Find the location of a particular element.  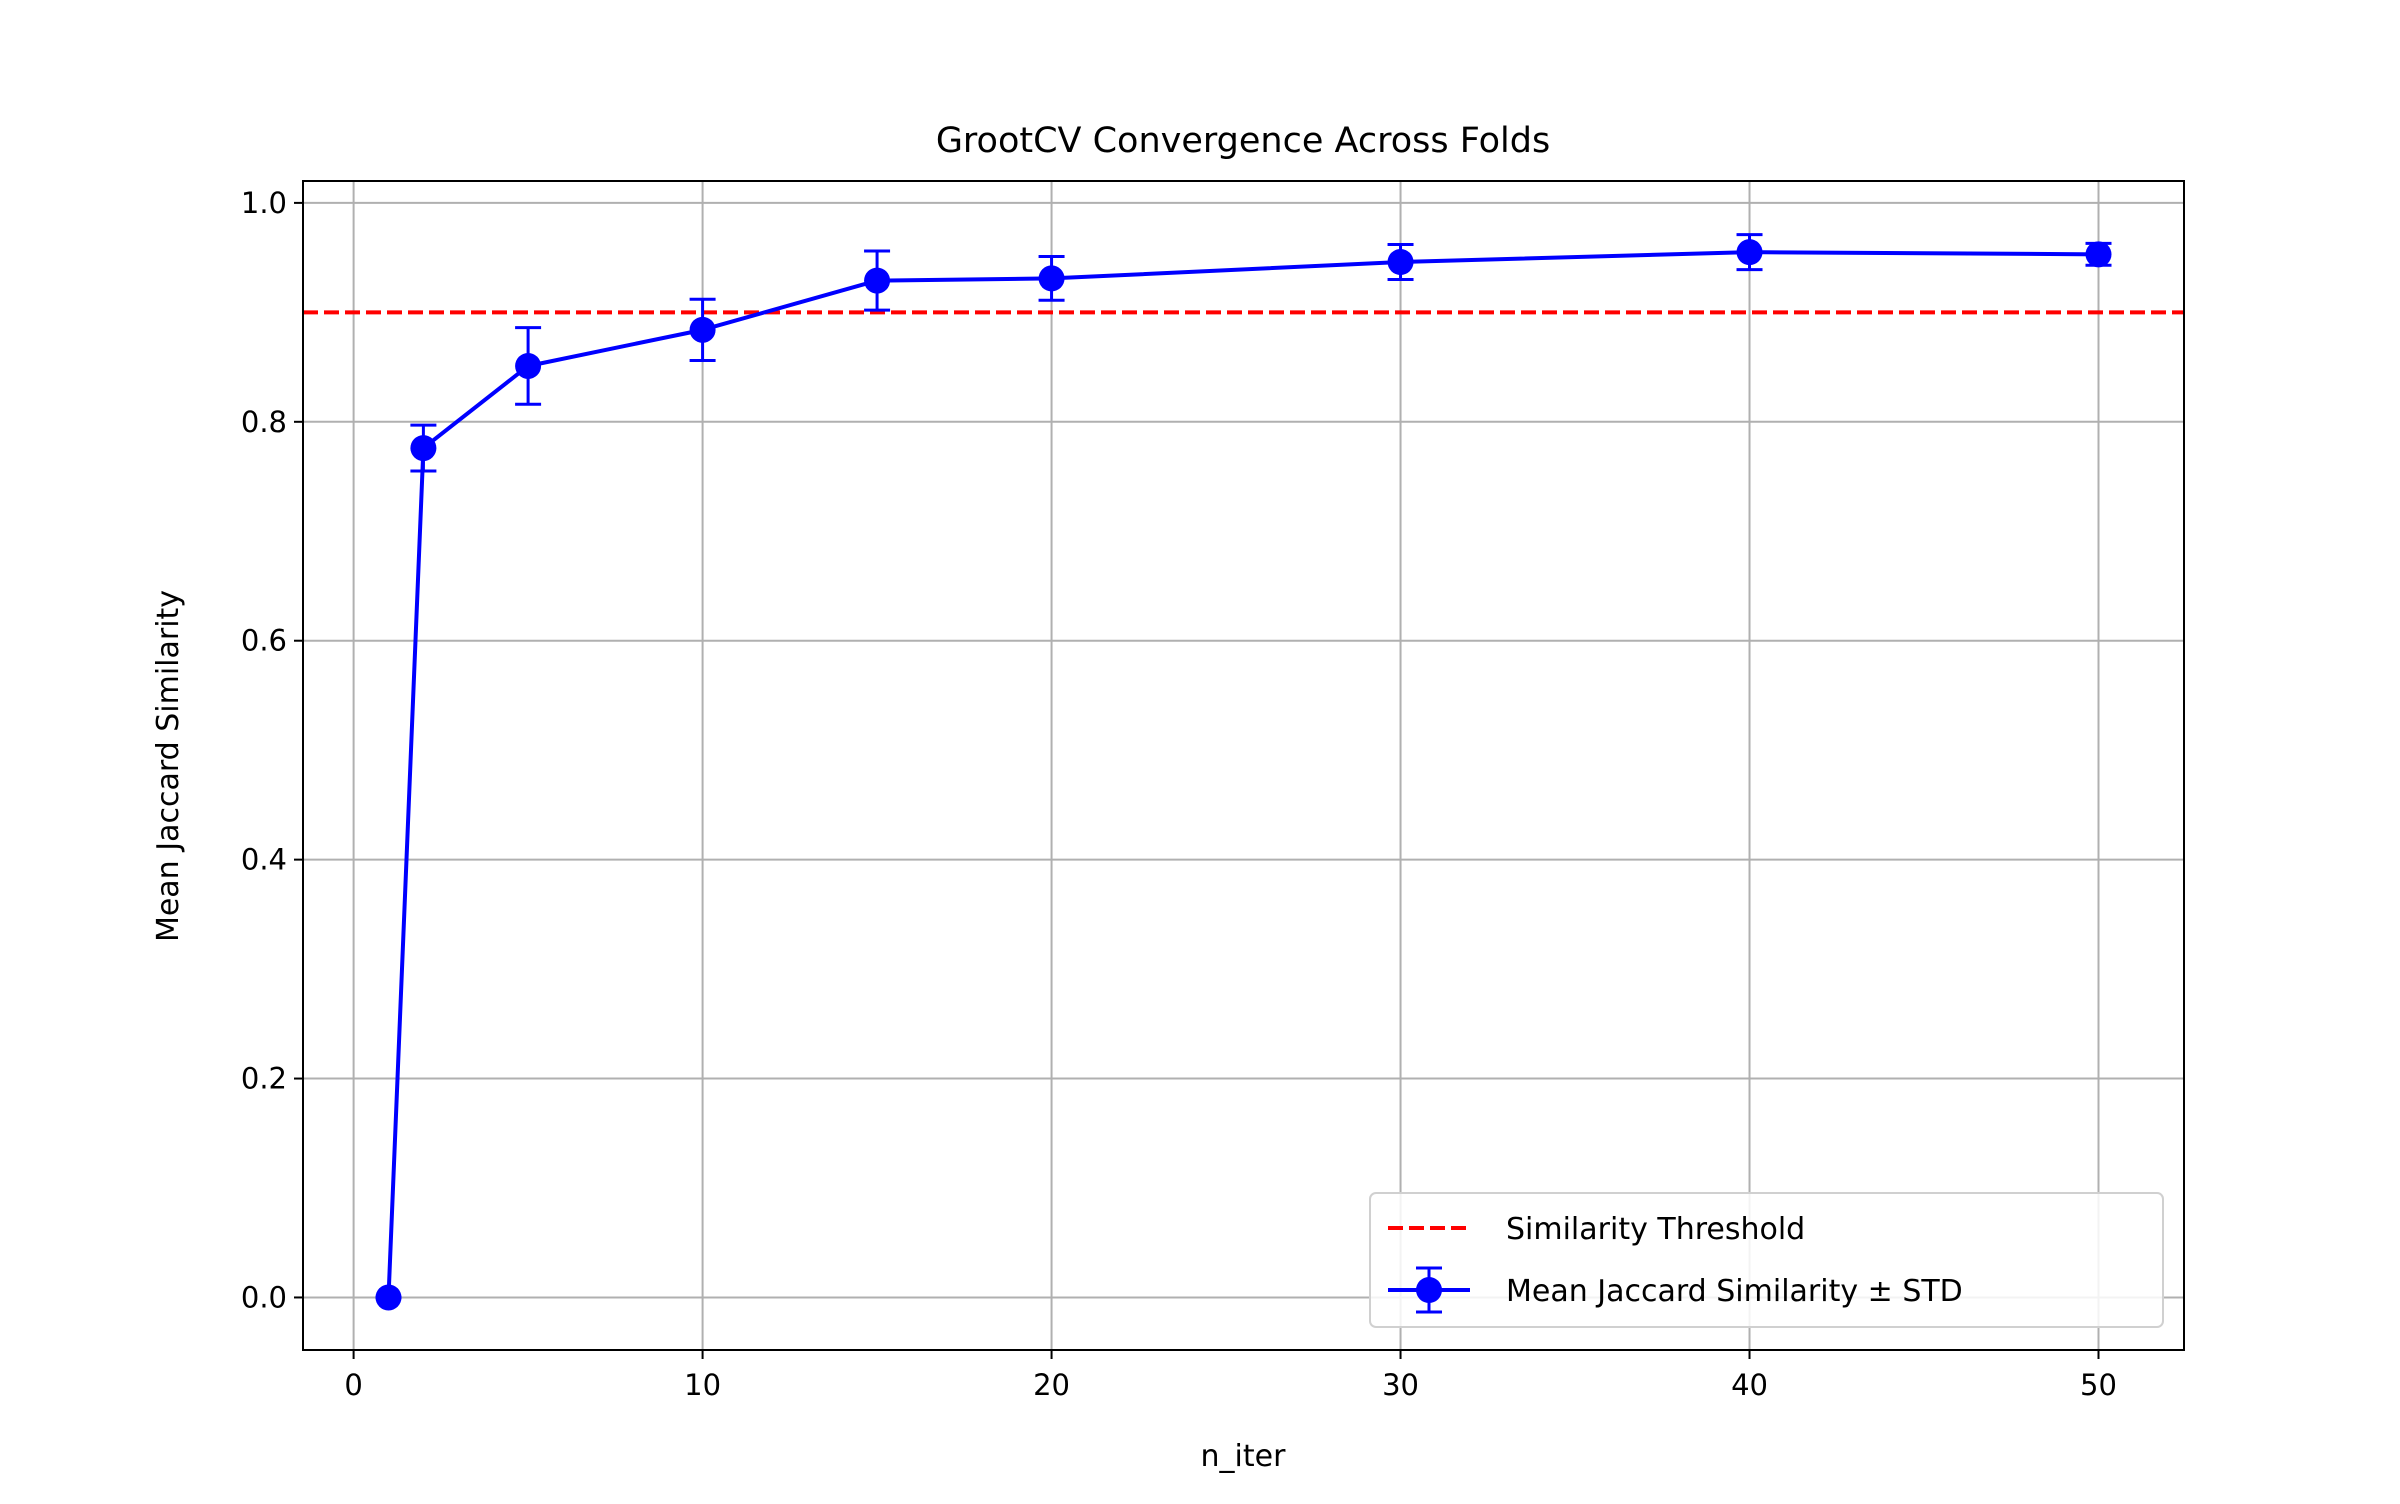

legend-box is located at coordinates (1766, 1260).